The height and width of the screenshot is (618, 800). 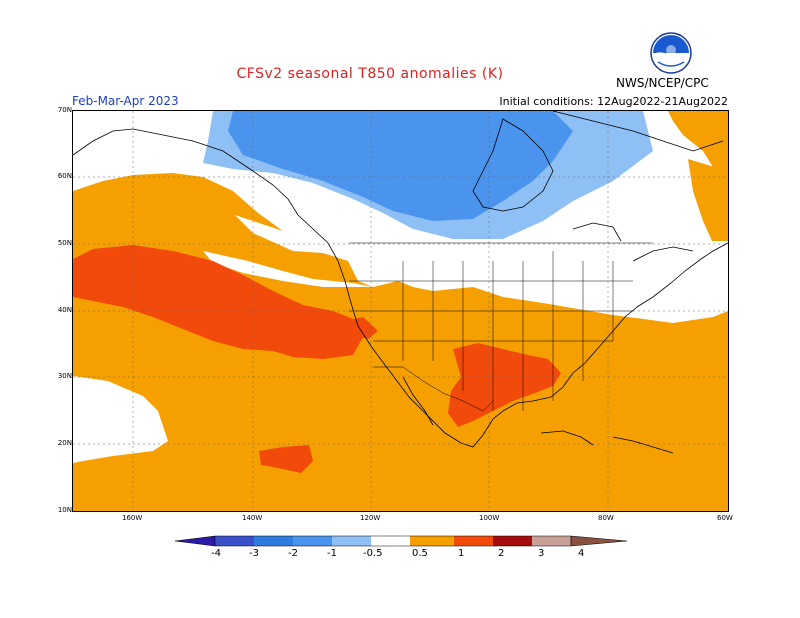 I want to click on lon-label-100w: 100W, so click(x=489, y=518).